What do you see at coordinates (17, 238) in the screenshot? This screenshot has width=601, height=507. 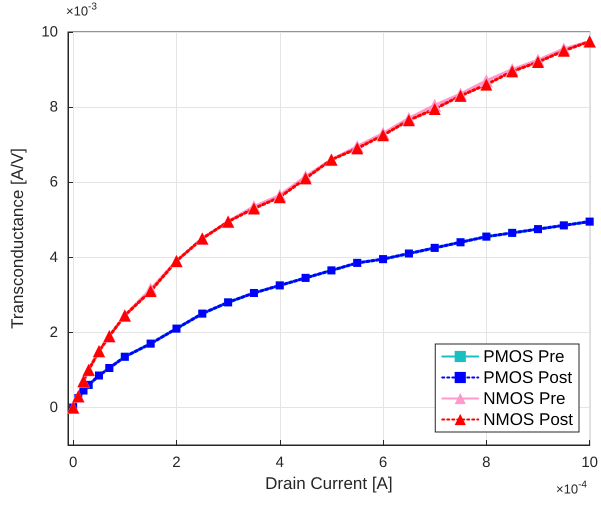 I see `y-axis-title: Transconductance [A/V]` at bounding box center [17, 238].